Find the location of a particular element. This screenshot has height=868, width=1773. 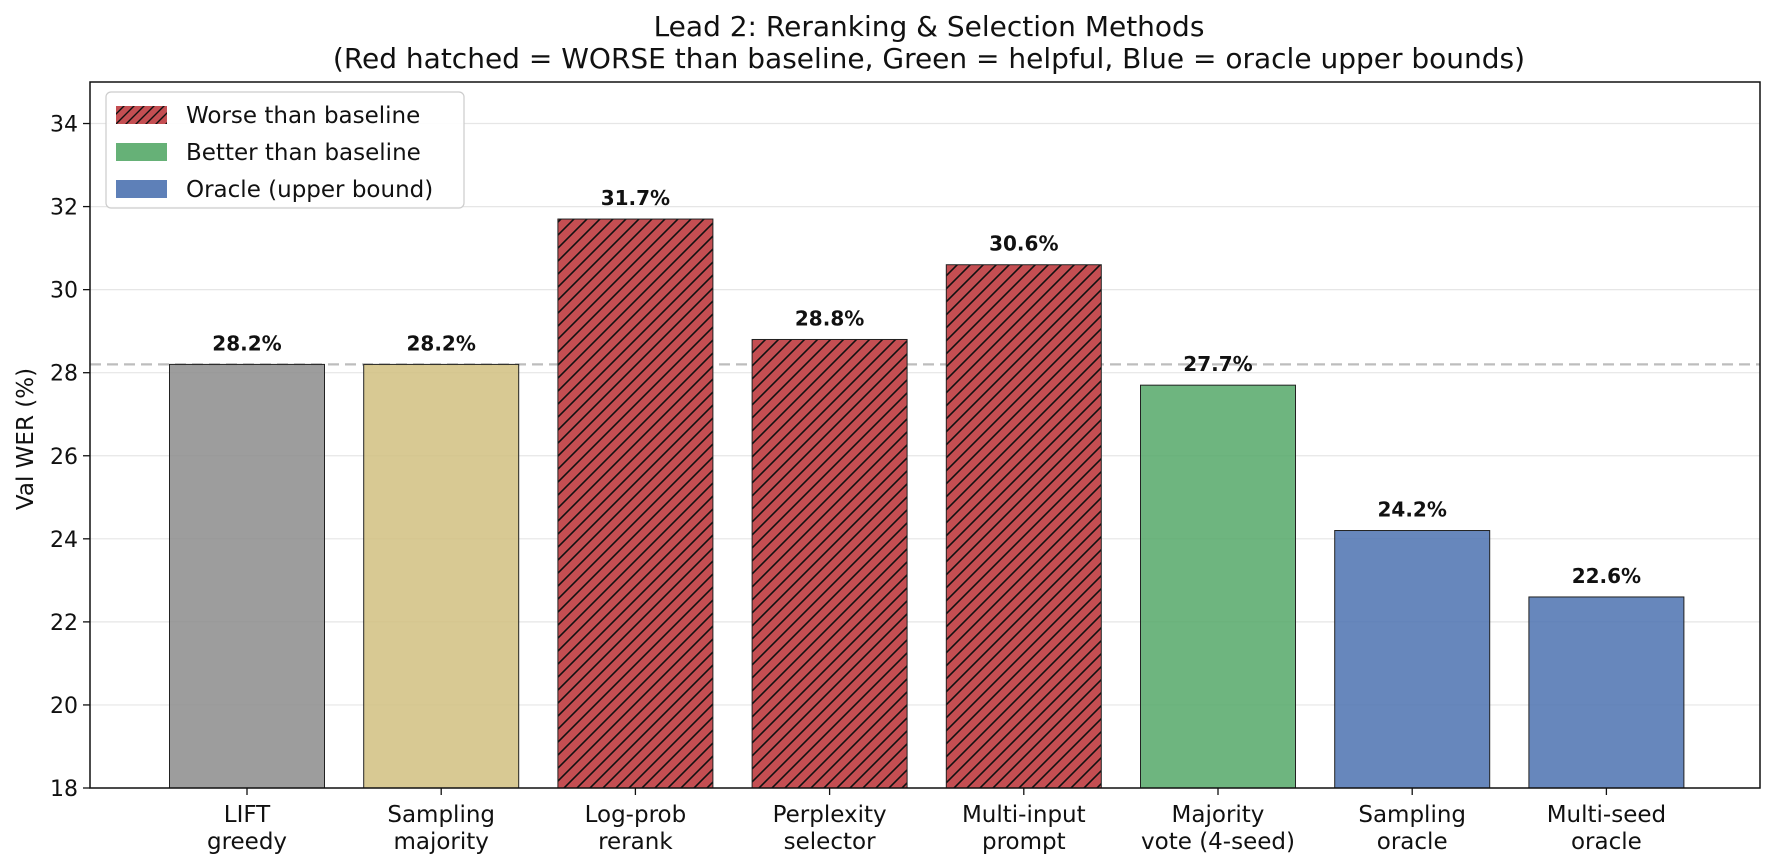

value-label: 24.2% is located at coordinates (1412, 510).